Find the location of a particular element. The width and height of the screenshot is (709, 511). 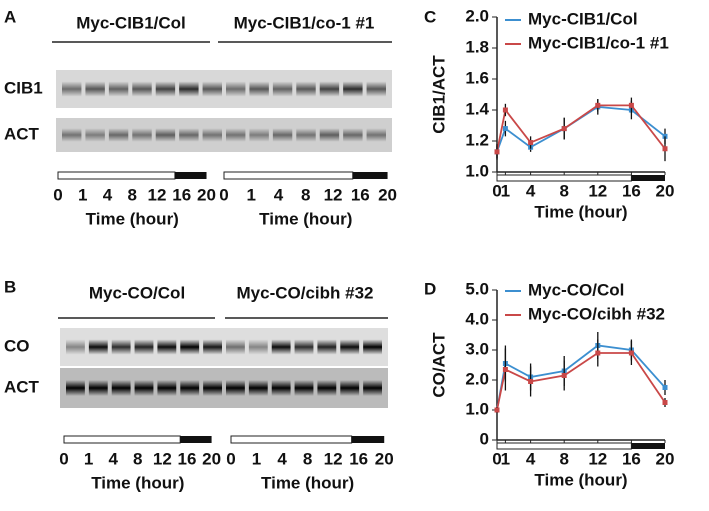

x-axis-title: Time (hour) is located at coordinates (580, 479).